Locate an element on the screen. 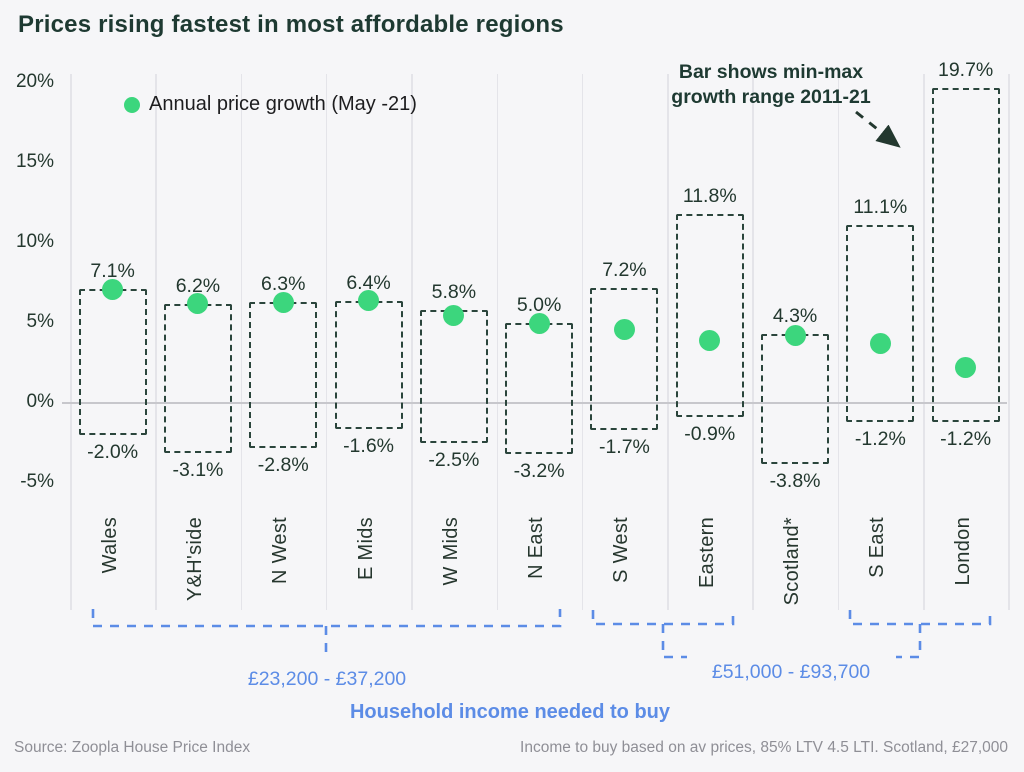 This screenshot has height=772, width=1024. x-axis-label: W Mids is located at coordinates (454, 553).